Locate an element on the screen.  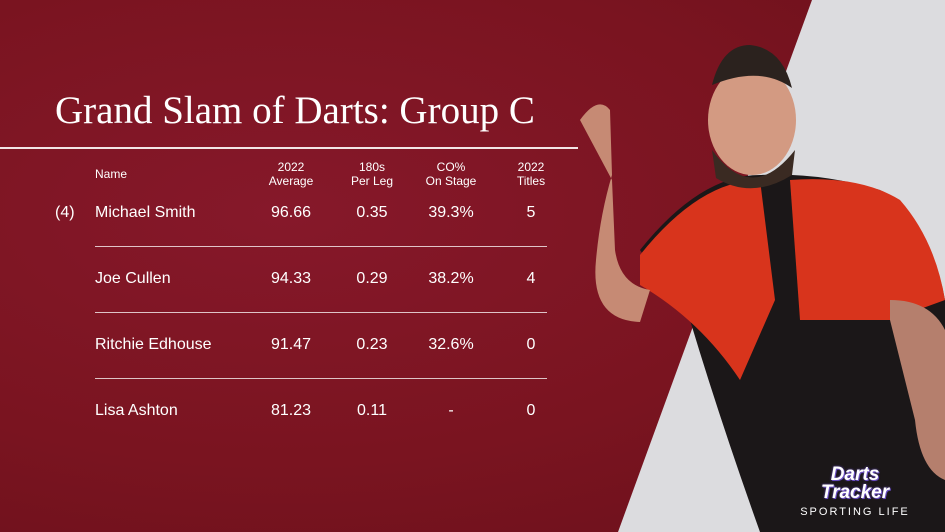
cell-per-leg: 0.29 is located at coordinates (372, 278).